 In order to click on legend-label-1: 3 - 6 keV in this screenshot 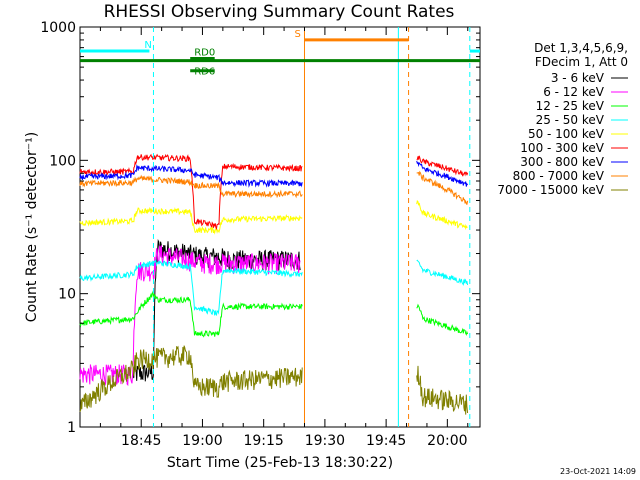, I will do `click(578, 78)`.